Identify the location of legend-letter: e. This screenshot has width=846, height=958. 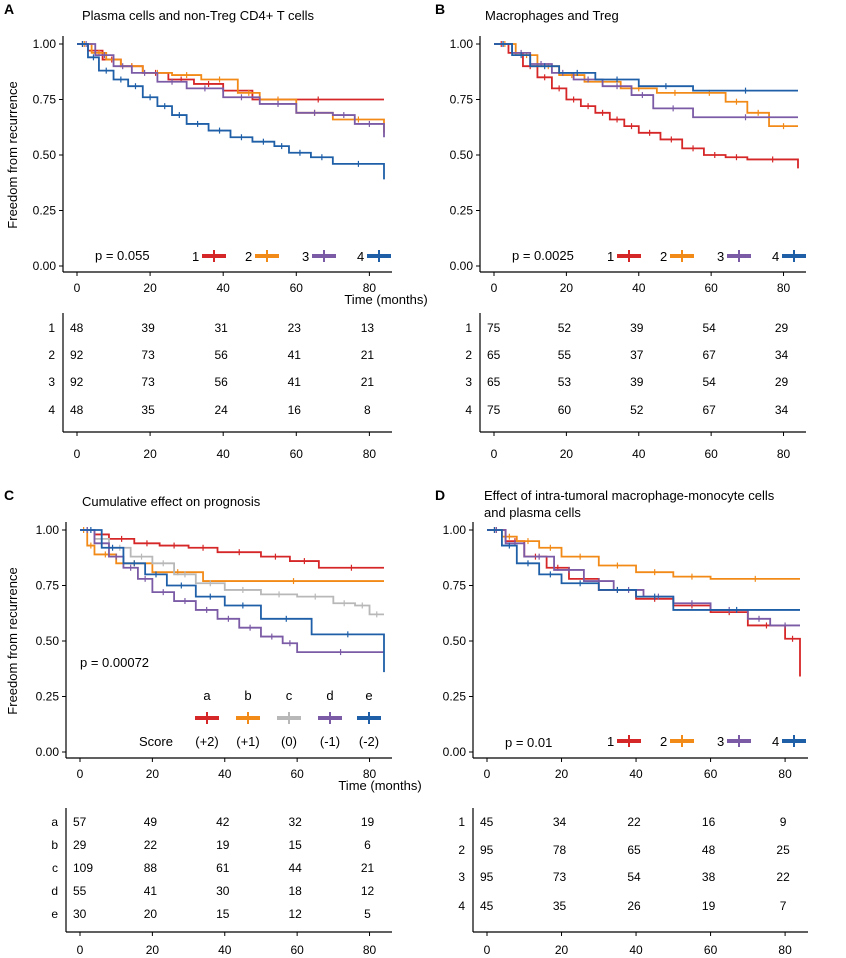
(368, 695).